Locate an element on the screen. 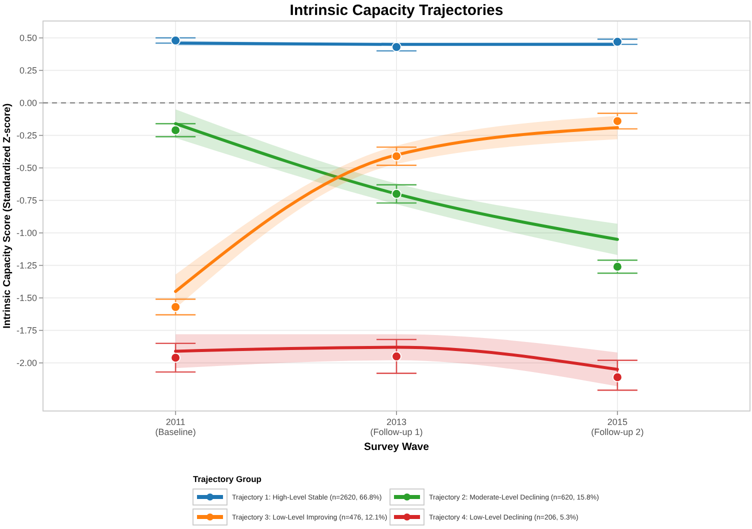 The image size is (752, 529). y-tick-label: -1.00 is located at coordinates (26, 233).